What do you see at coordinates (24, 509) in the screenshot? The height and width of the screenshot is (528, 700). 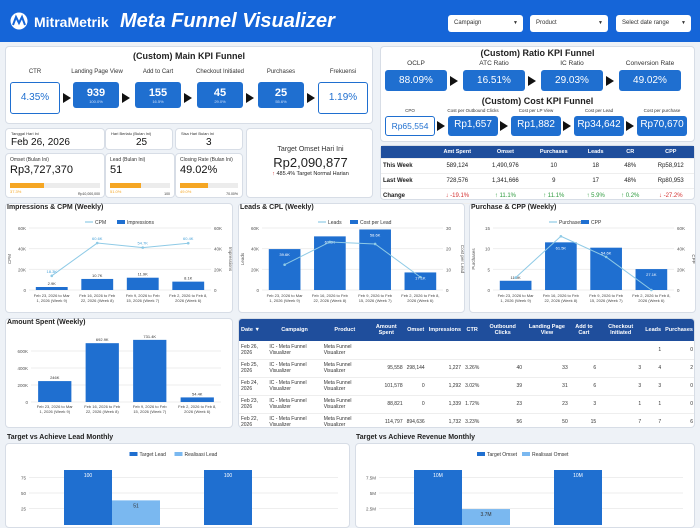 I see `y-tick: 25` at bounding box center [24, 509].